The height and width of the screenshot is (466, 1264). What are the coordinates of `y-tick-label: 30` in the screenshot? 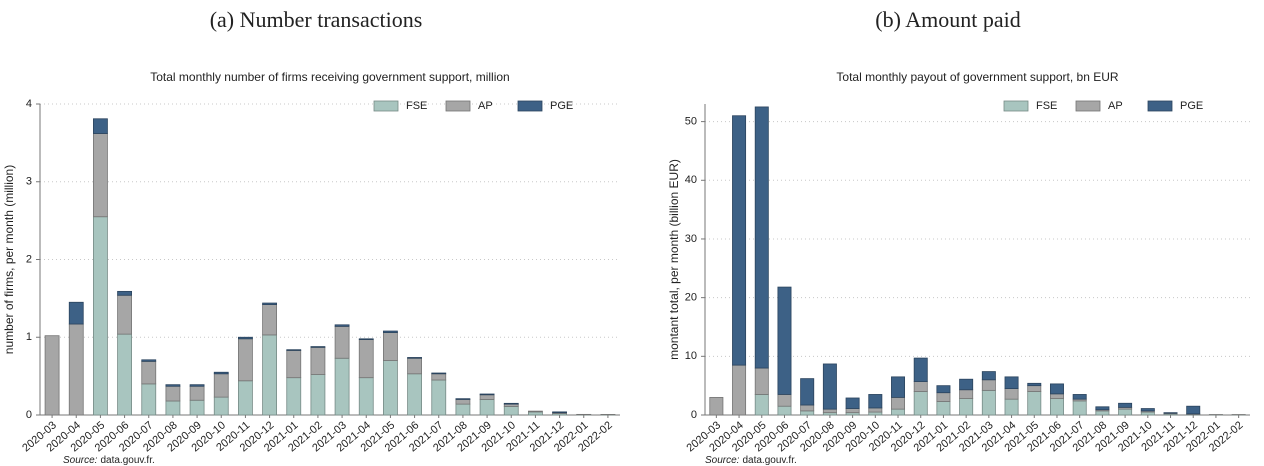 It's located at (691, 239).